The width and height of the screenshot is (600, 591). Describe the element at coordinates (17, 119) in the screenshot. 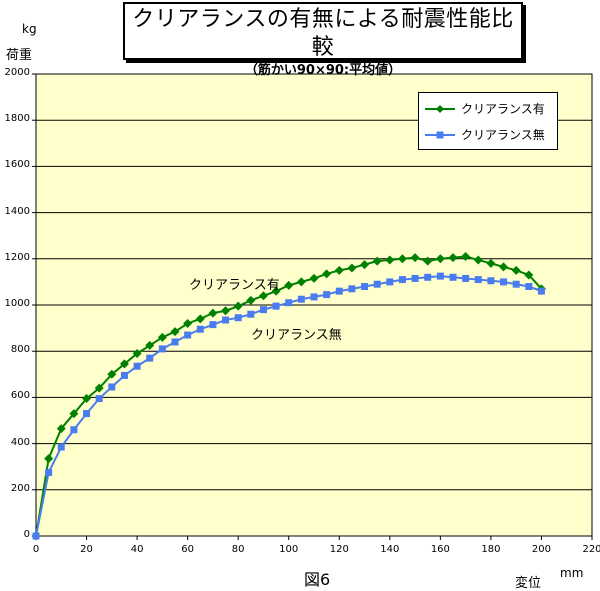

I see `y-tick-label: 1800` at that location.